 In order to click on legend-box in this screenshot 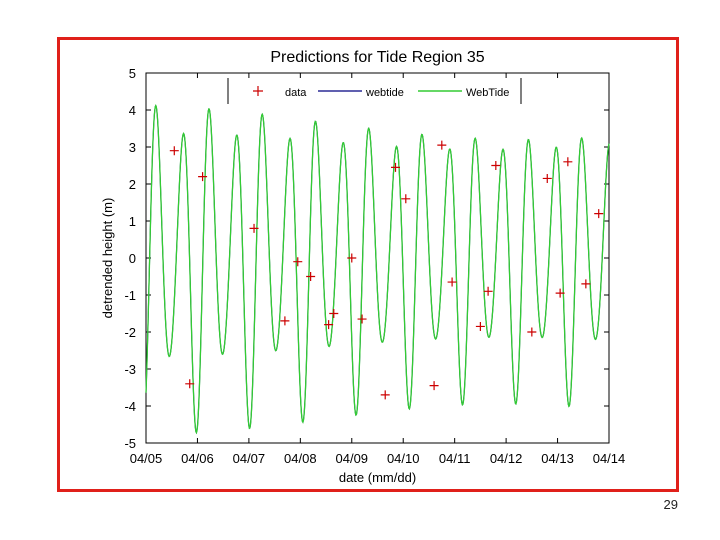, I will do `click(374, 91)`.